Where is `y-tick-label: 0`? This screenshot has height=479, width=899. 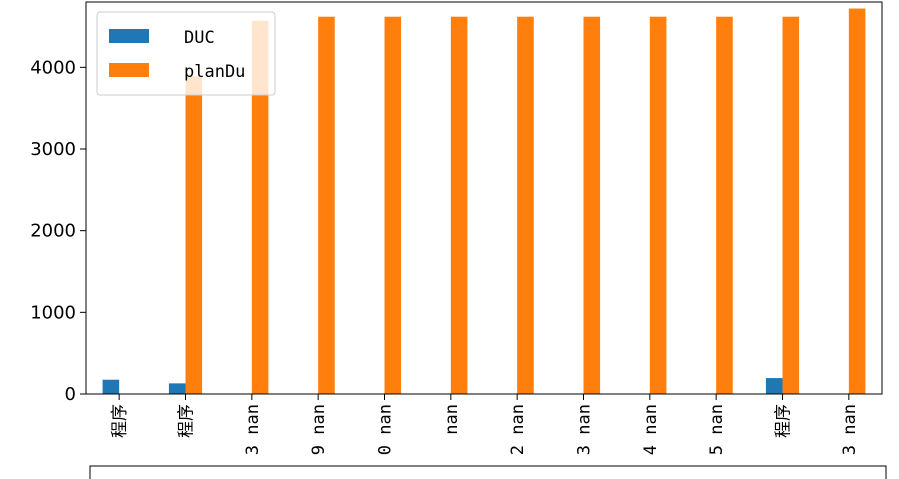 y-tick-label: 0 is located at coordinates (70, 394).